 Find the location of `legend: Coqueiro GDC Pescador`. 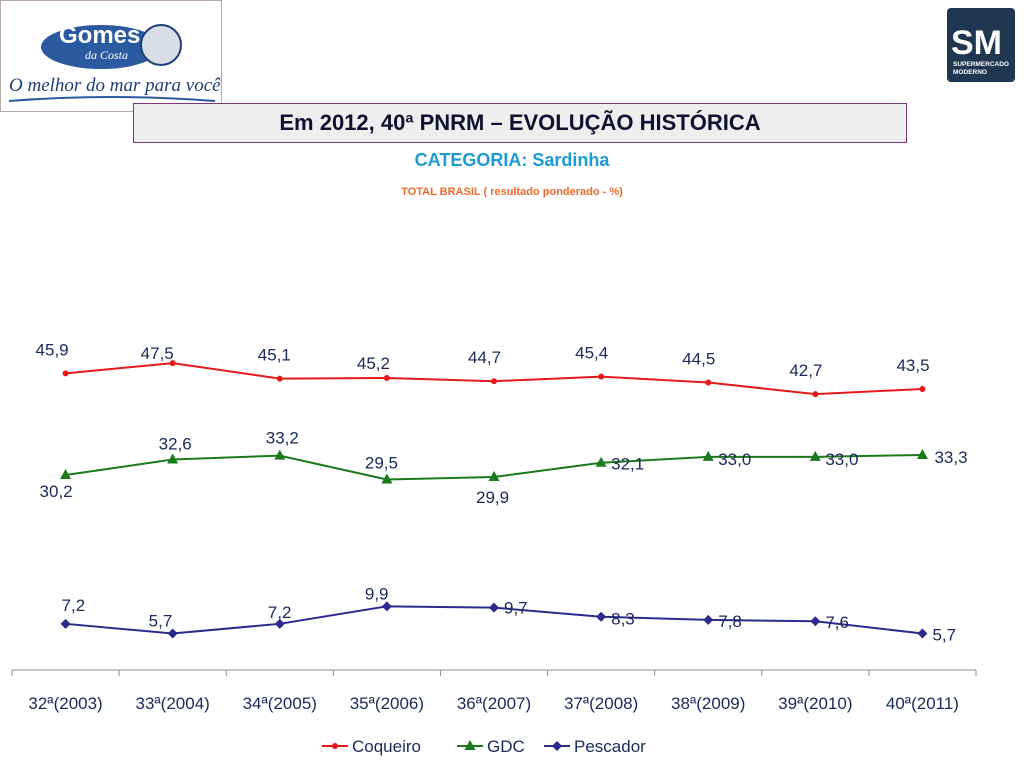

legend: Coqueiro GDC Pescador is located at coordinates (484, 746).